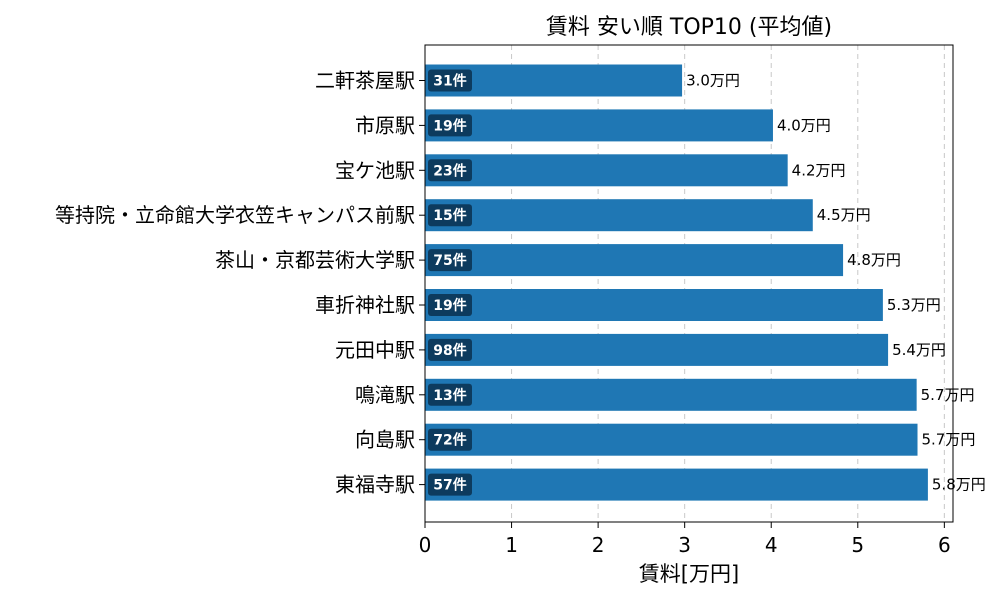  I want to click on count-label: 15件, so click(449, 215).